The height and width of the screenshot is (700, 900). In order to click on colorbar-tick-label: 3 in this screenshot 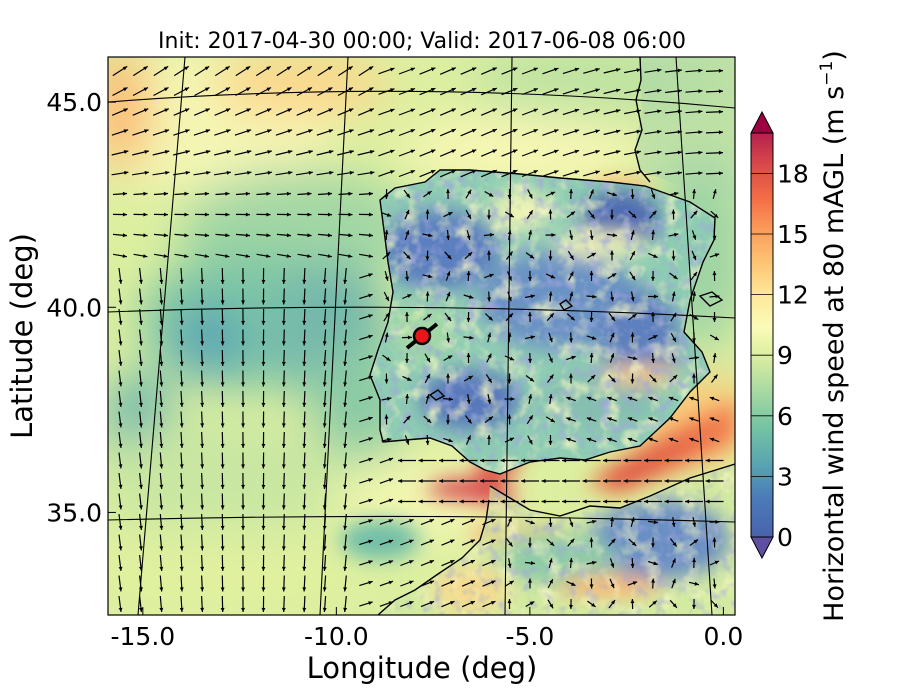, I will do `click(785, 476)`.